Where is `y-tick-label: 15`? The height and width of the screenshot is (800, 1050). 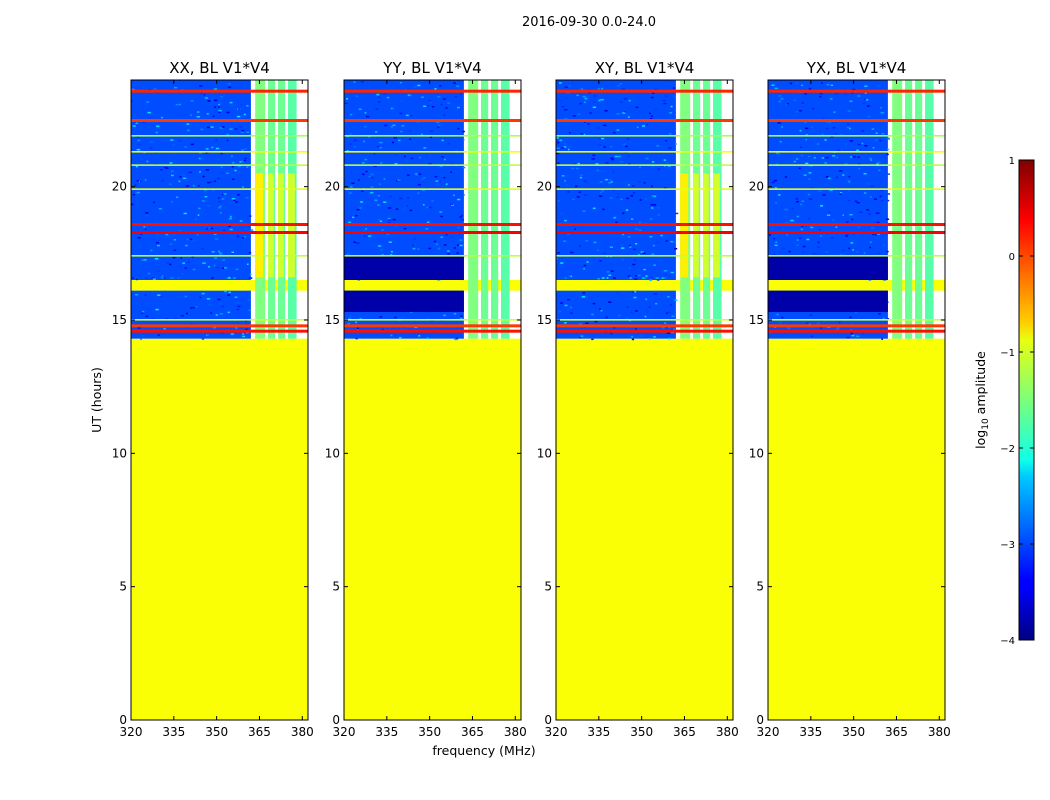 y-tick-label: 15 is located at coordinates (119, 320).